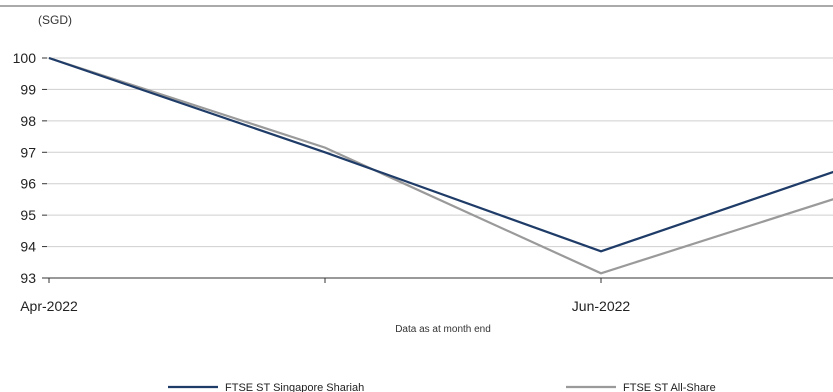  Describe the element at coordinates (55, 20) in the screenshot. I see `unit-label: (SGD)` at that location.